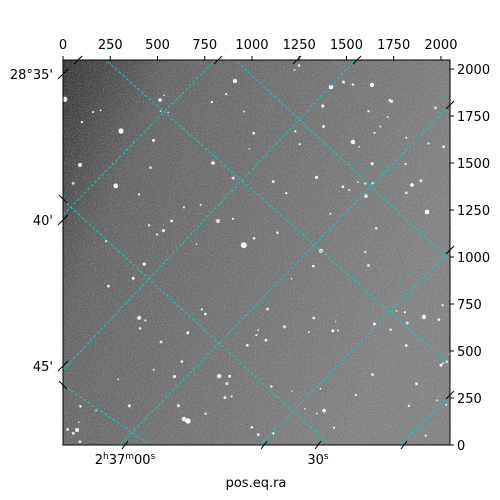 This screenshot has height=500, width=500. What do you see at coordinates (473, 258) in the screenshot?
I see `y-right-tick-label: 1000` at bounding box center [473, 258].